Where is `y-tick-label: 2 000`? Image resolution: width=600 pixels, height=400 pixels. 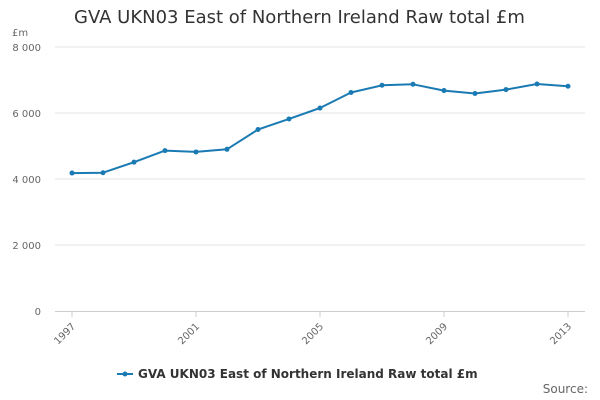
y-tick-label: 2 000 is located at coordinates (26, 246).